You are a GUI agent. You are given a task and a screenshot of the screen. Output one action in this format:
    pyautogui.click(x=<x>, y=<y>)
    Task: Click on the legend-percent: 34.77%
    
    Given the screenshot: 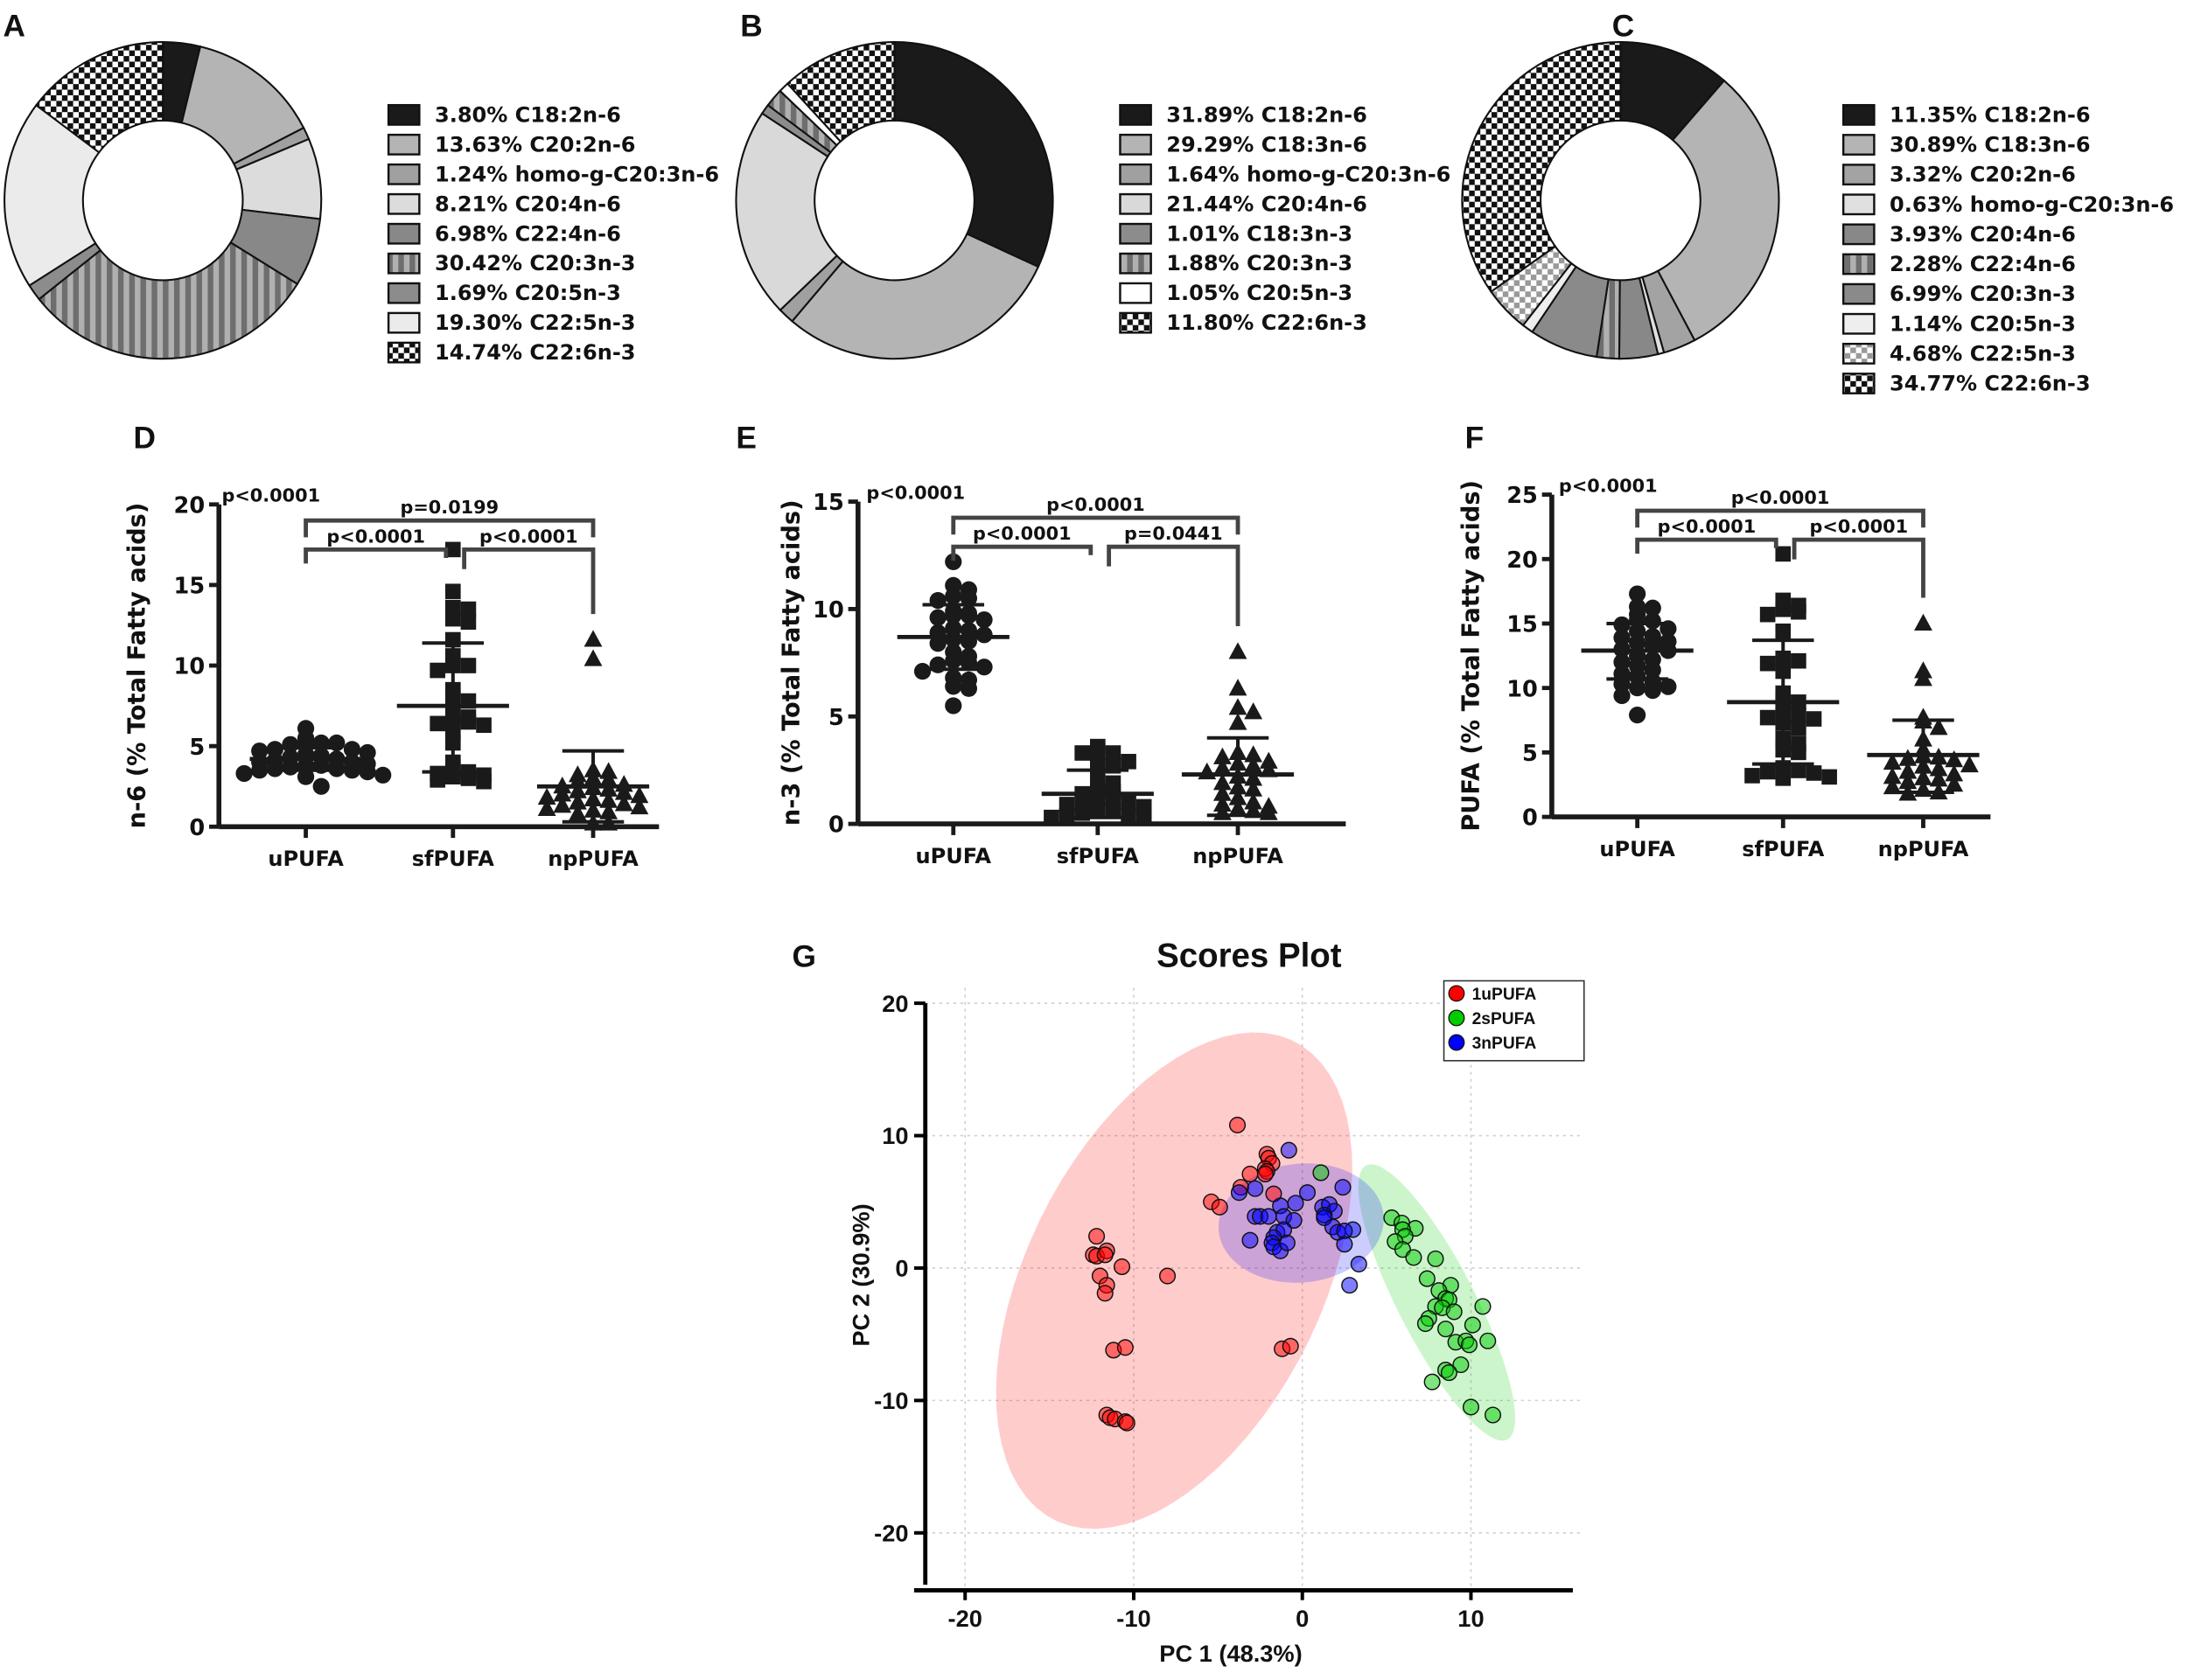 What is the action you would take?
    pyautogui.click(x=1933, y=384)
    